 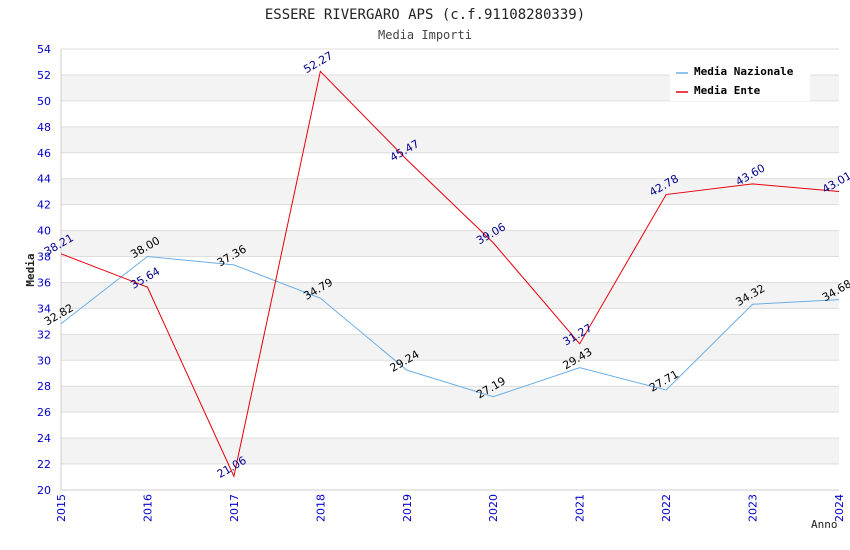 What do you see at coordinates (425, 15) in the screenshot?
I see `chart-title: ESSERE RIVERGARO APS (c.f.91108280339)` at bounding box center [425, 15].